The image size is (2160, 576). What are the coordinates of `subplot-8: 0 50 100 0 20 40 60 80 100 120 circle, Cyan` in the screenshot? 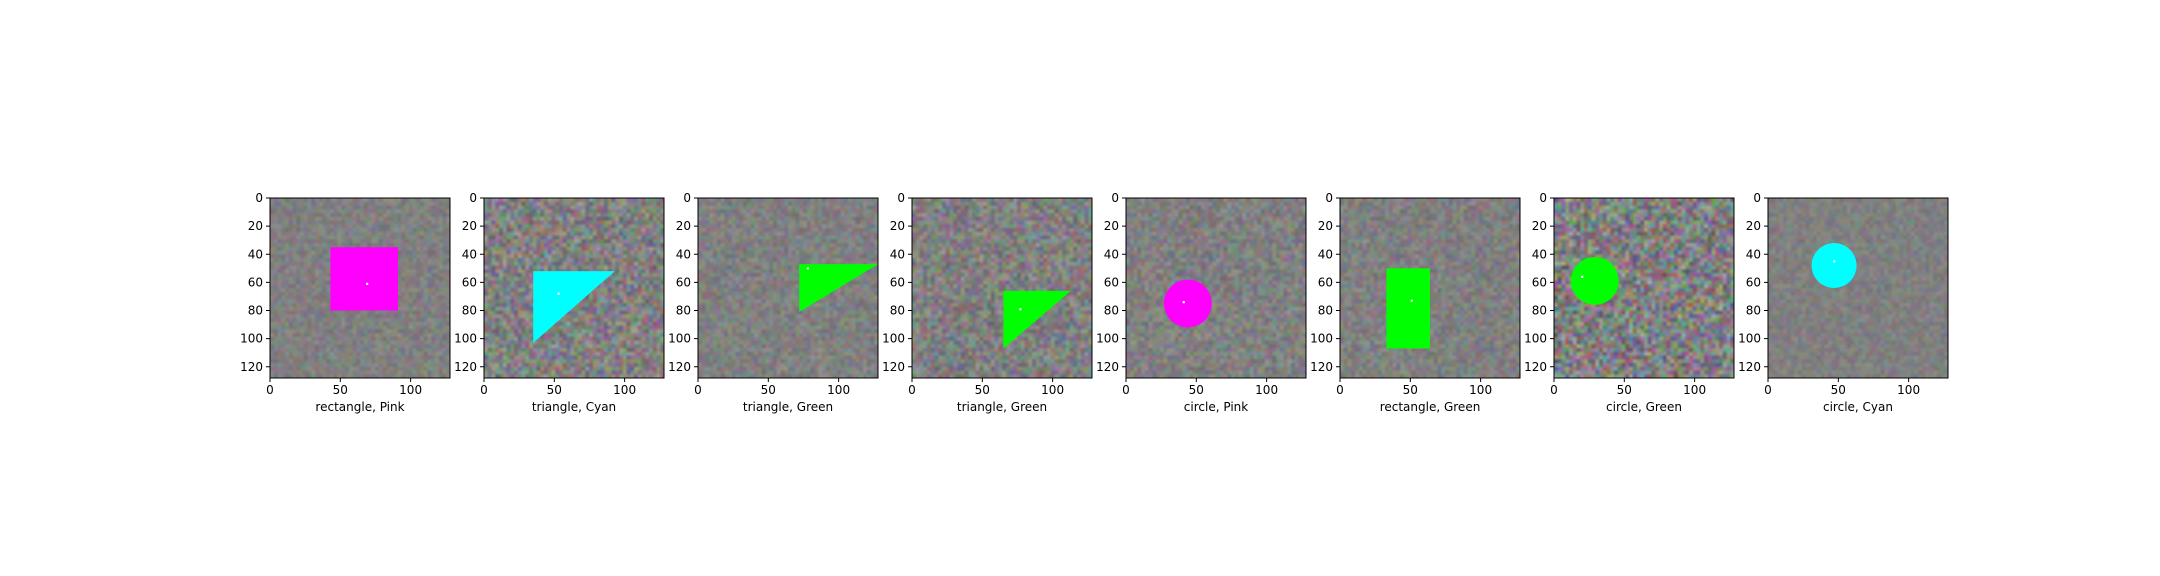 It's located at (1843, 302).